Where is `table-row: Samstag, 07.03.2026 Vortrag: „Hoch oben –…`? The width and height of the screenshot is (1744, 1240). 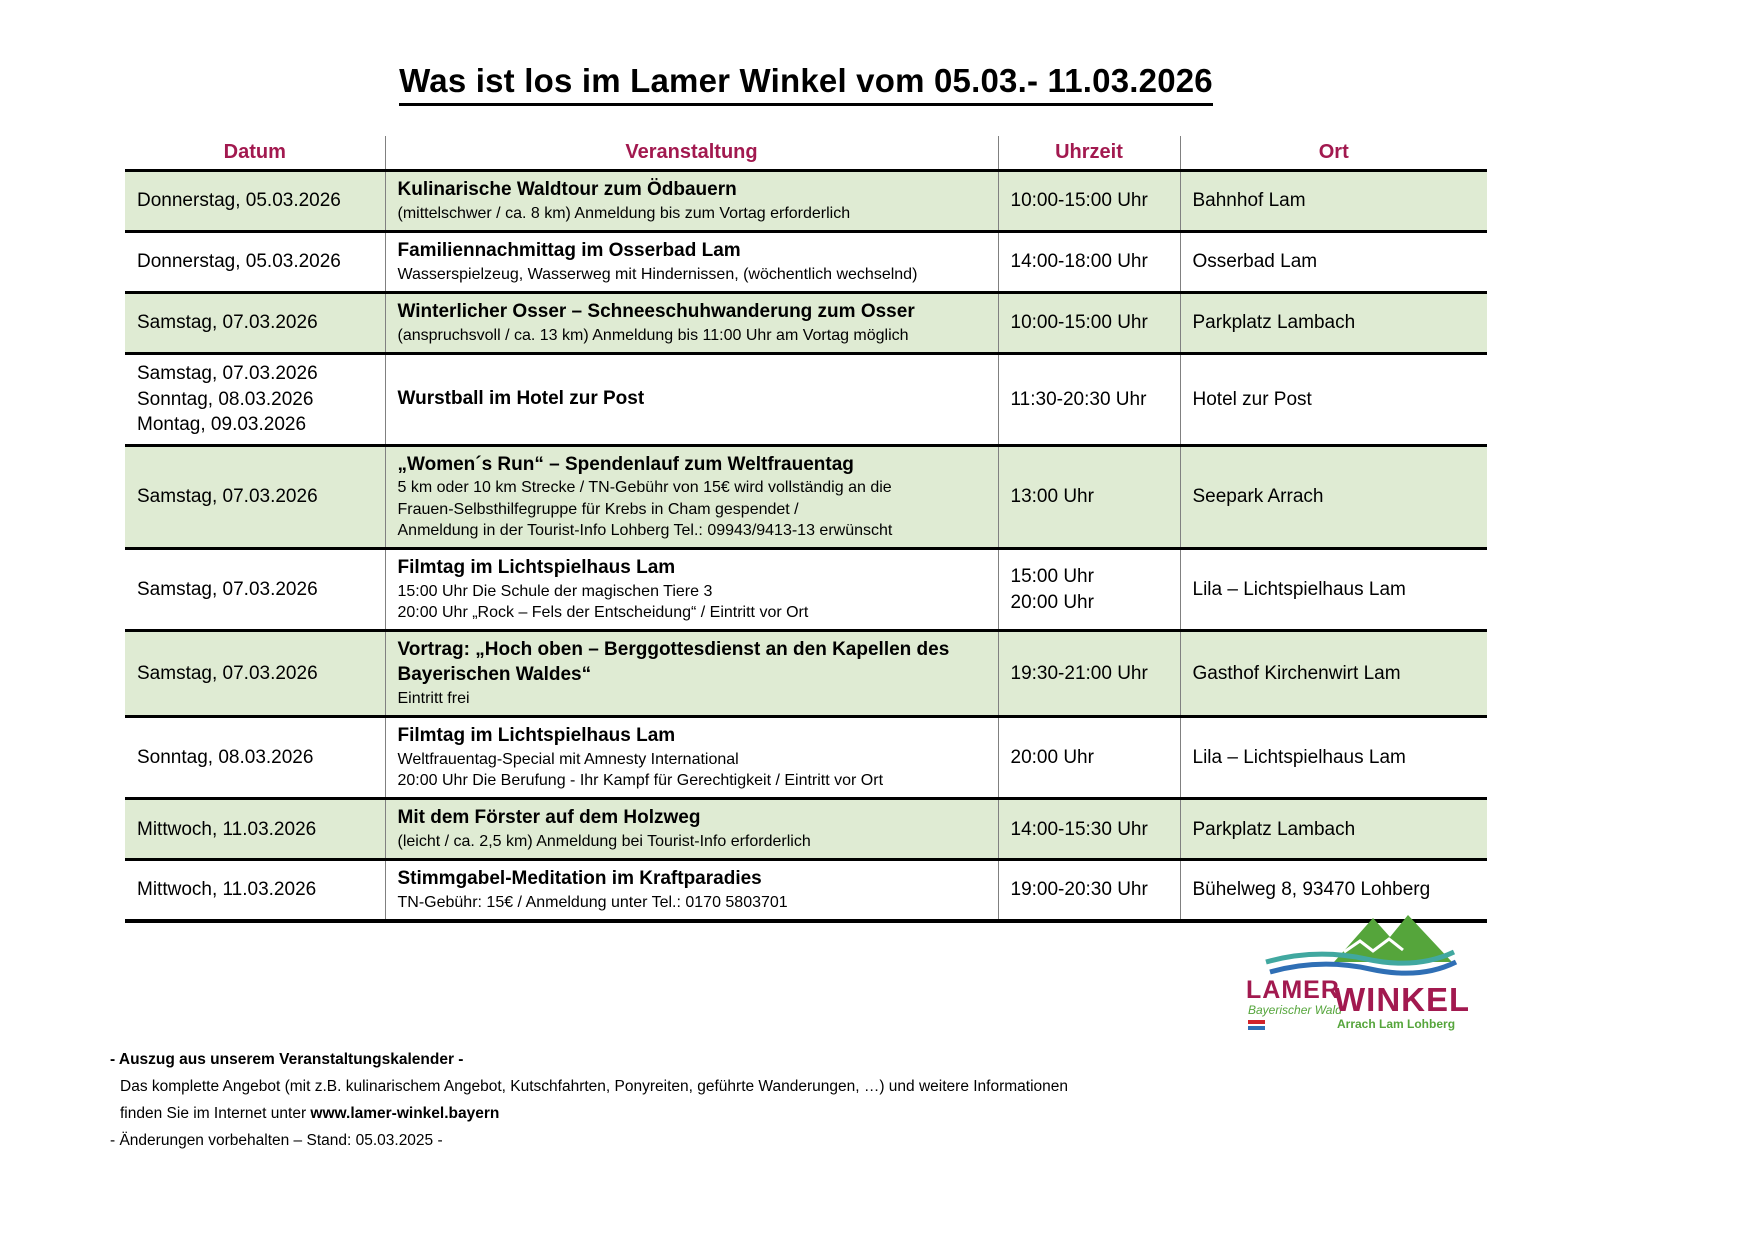
table-row: Samstag, 07.03.2026 Vortrag: „Hoch oben –… is located at coordinates (806, 673).